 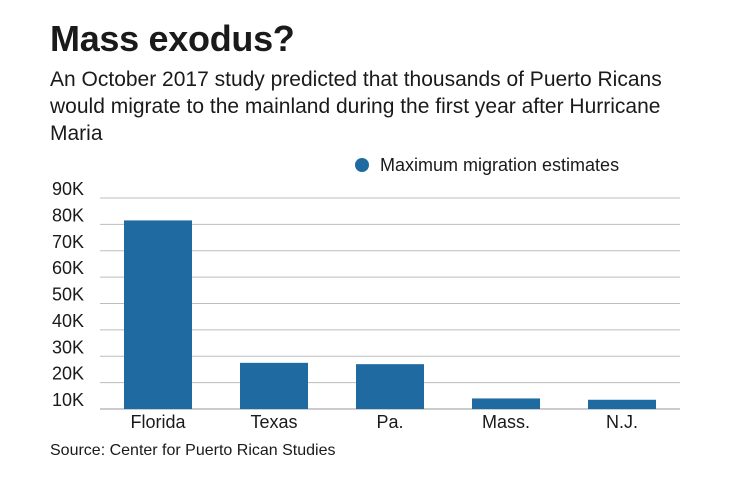 What do you see at coordinates (68, 189) in the screenshot?
I see `y-tick-label: 90K` at bounding box center [68, 189].